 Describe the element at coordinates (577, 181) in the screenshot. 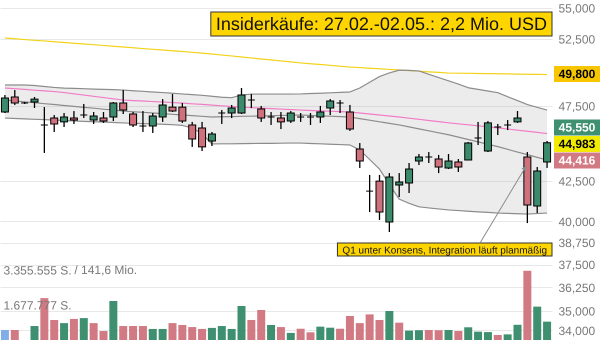

I see `y-tick-label: 42,500` at that location.